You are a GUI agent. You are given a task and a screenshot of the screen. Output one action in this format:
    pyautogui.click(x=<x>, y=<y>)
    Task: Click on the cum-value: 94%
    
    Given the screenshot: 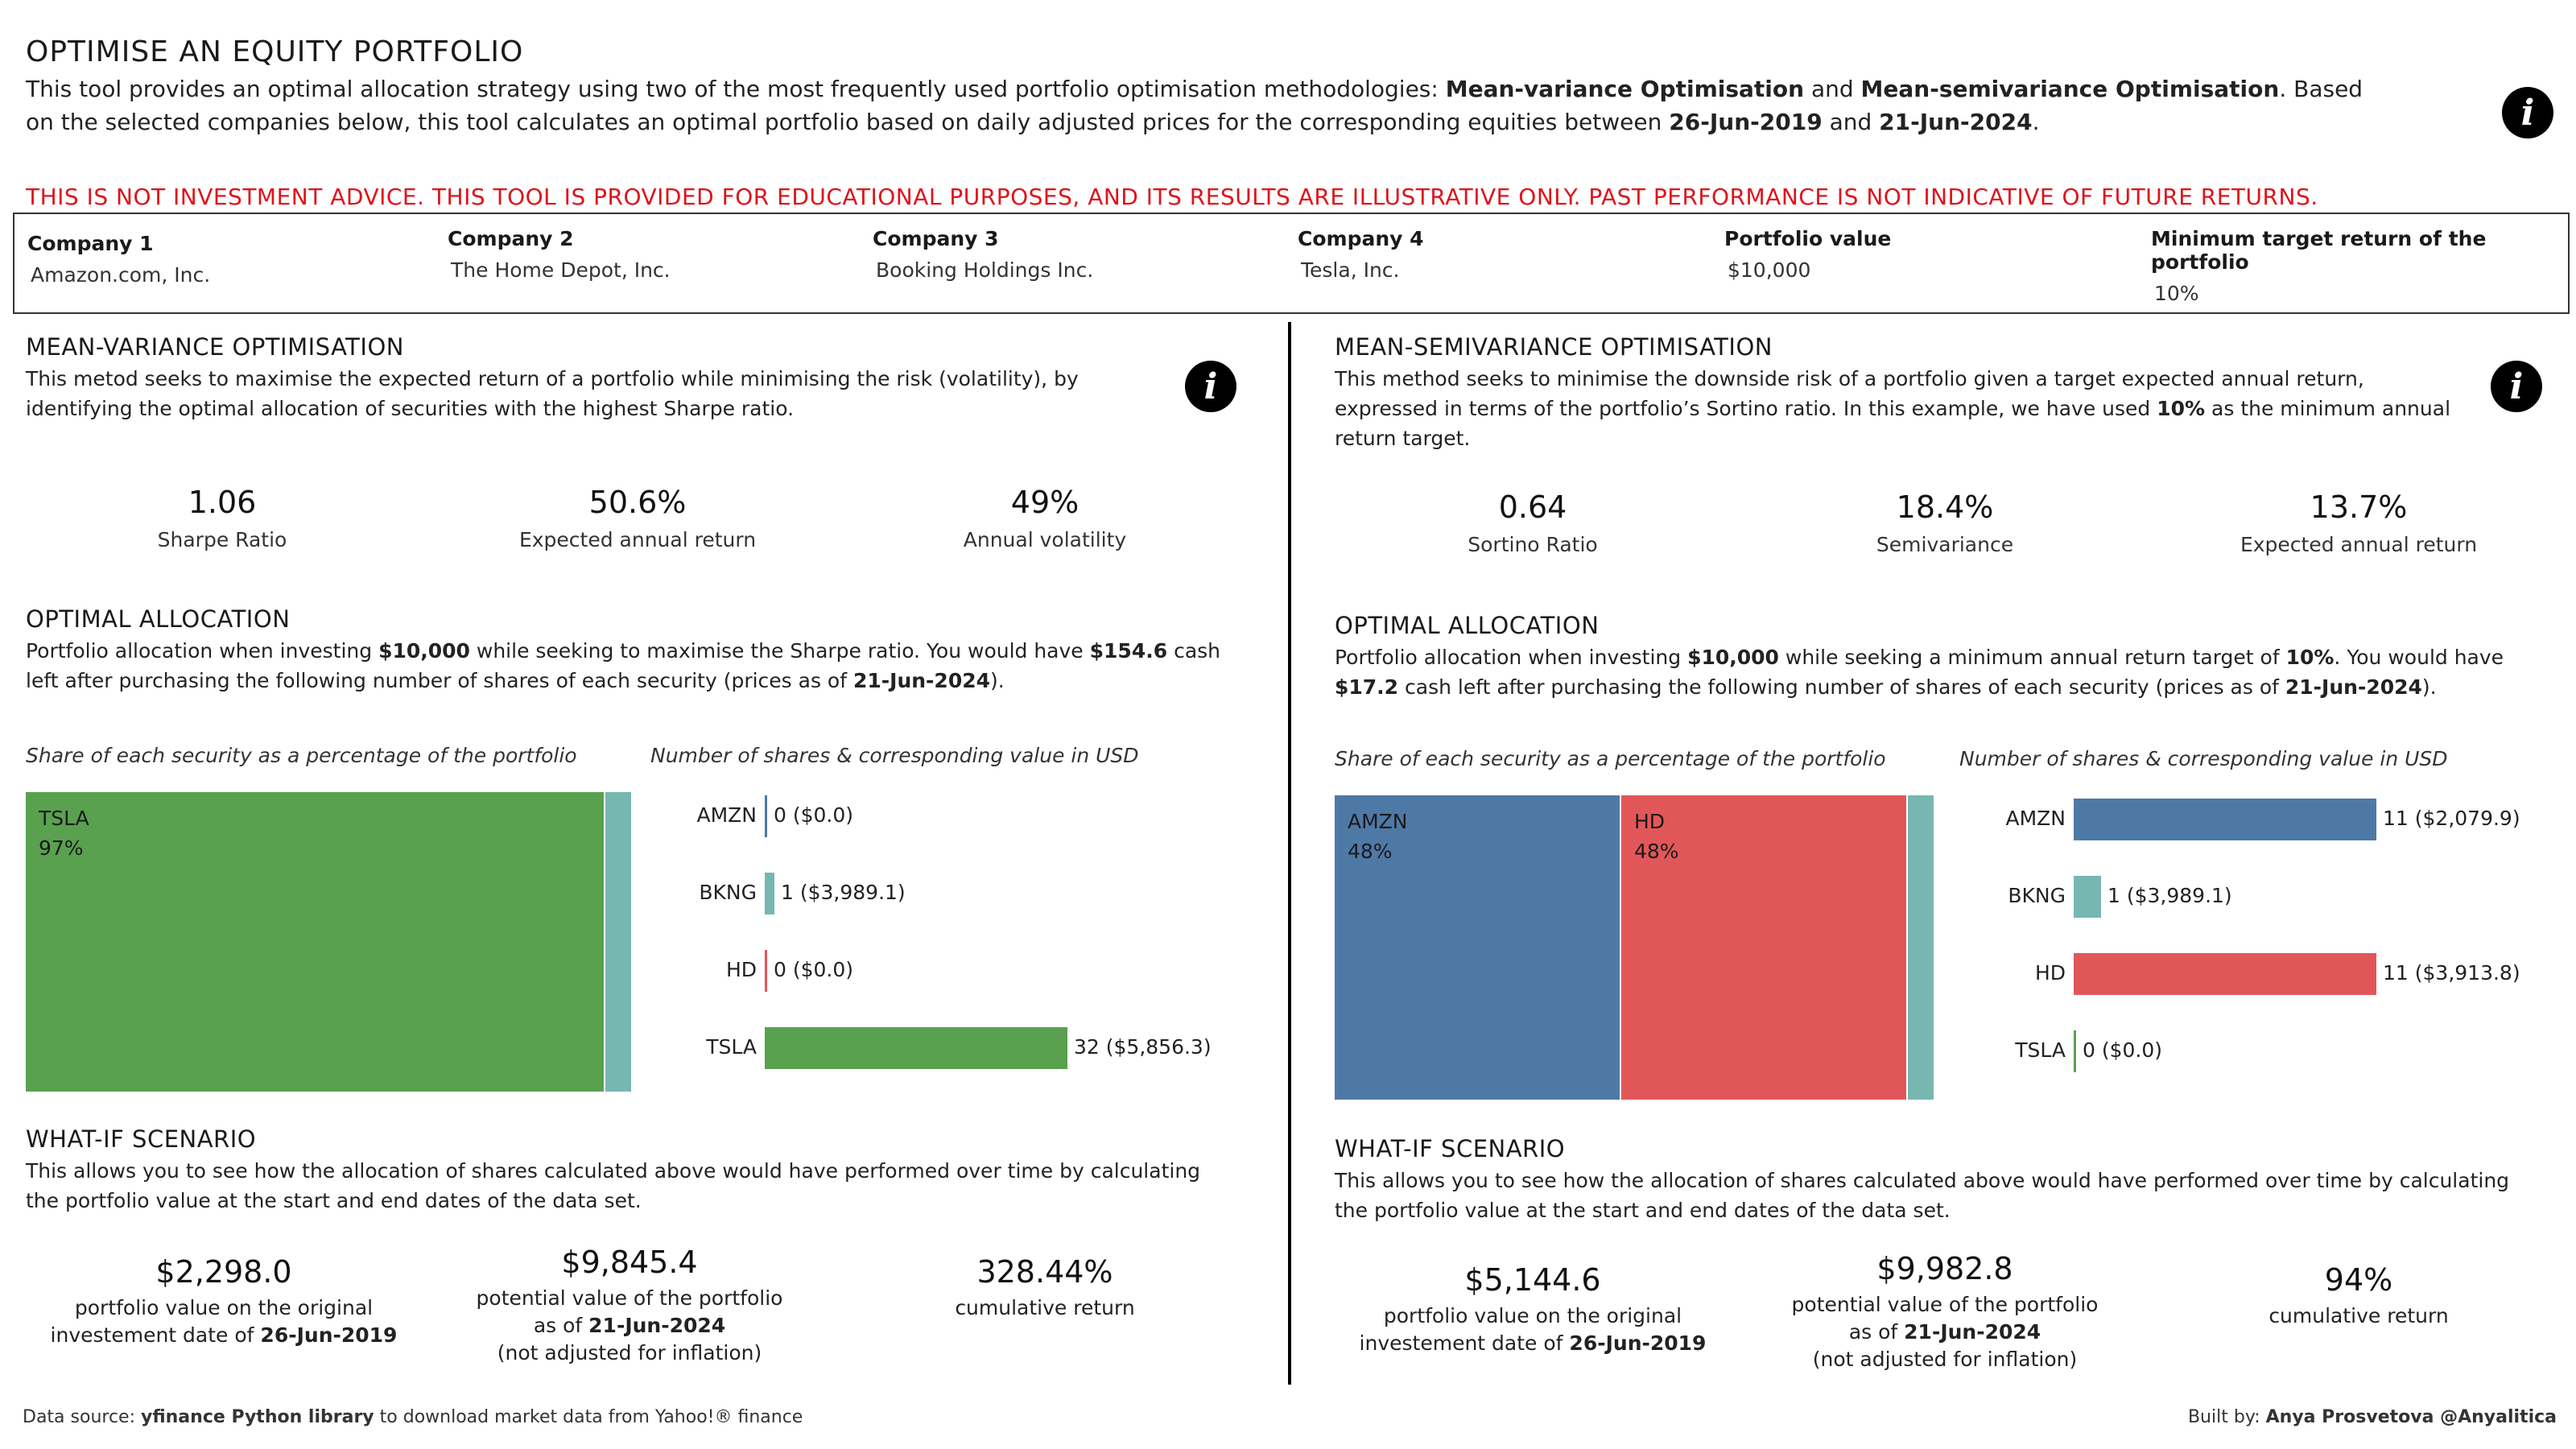 What is the action you would take?
    pyautogui.click(x=2358, y=1280)
    